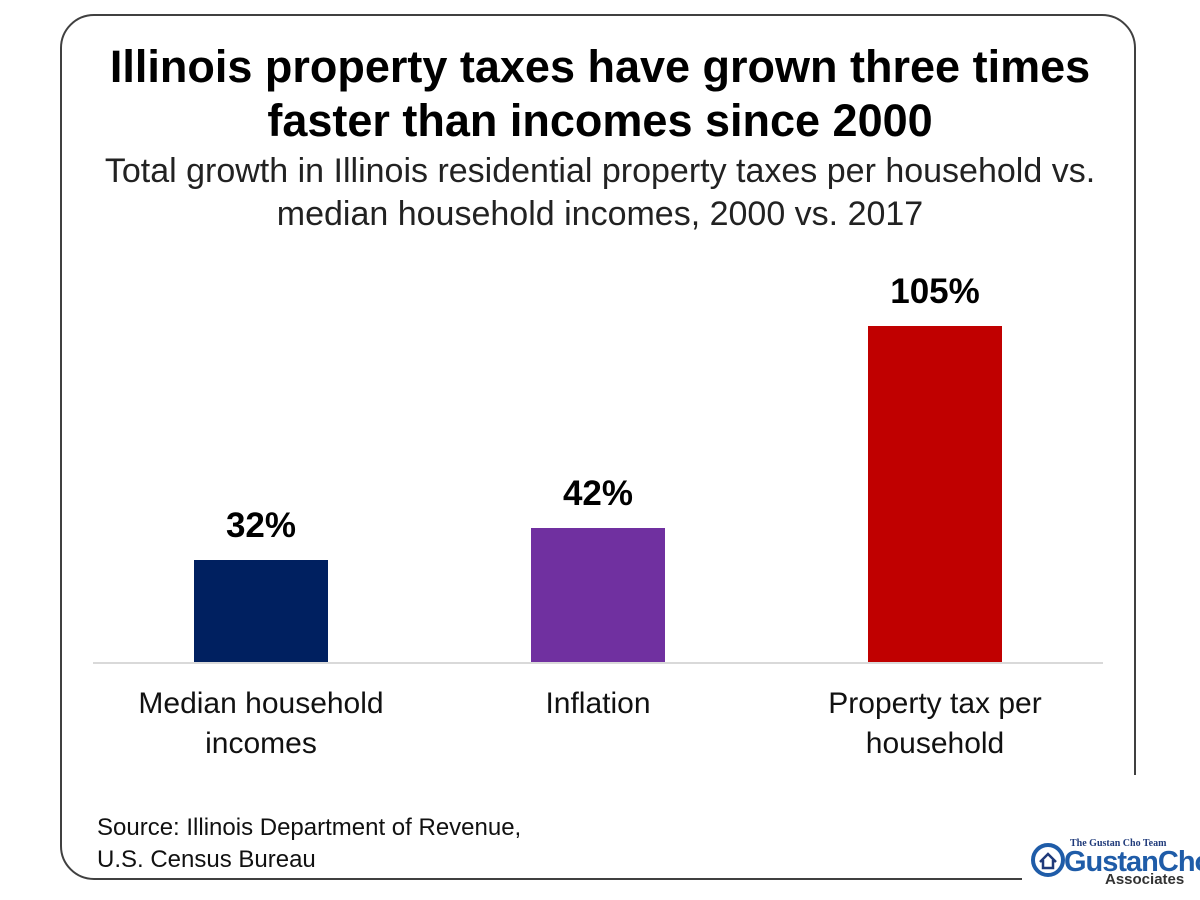  What do you see at coordinates (935, 723) in the screenshot?
I see `x-tick-label: Property tax per household` at bounding box center [935, 723].